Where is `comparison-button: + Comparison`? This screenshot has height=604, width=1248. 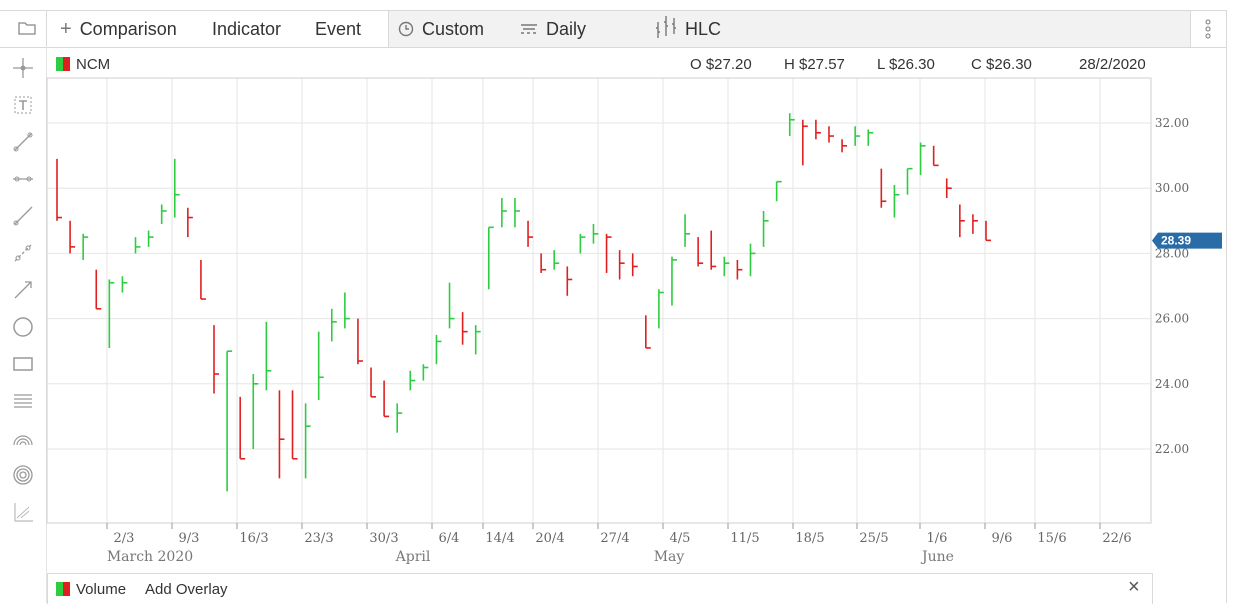 comparison-button: + Comparison is located at coordinates (118, 29).